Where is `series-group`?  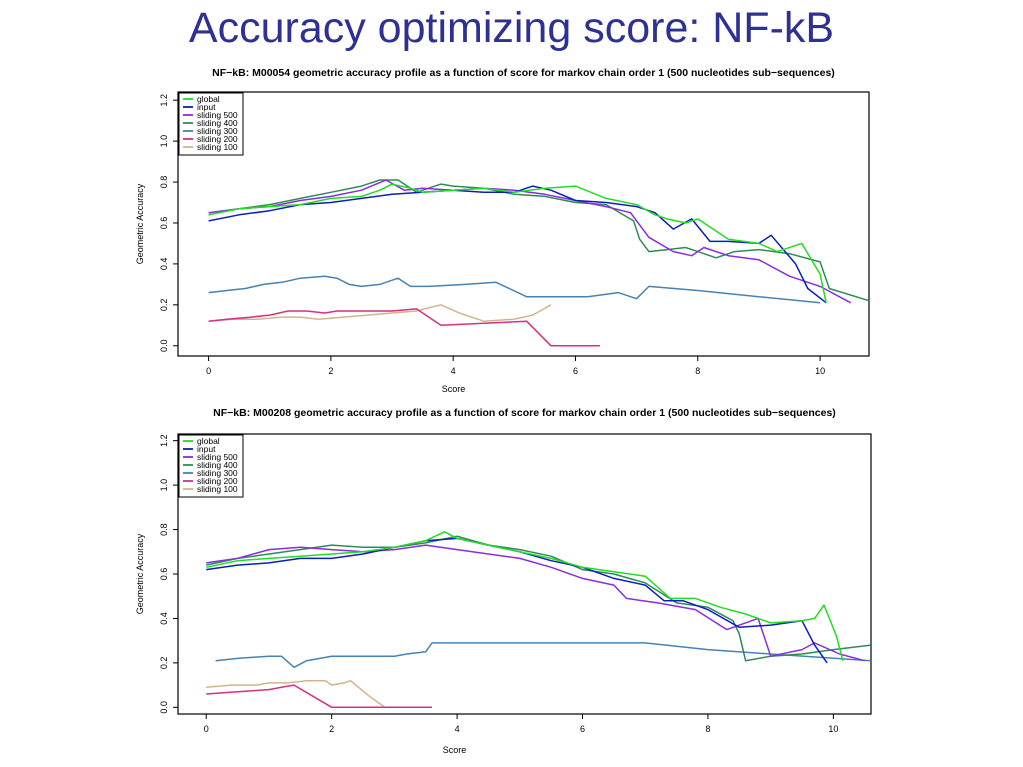 series-group is located at coordinates (539, 263).